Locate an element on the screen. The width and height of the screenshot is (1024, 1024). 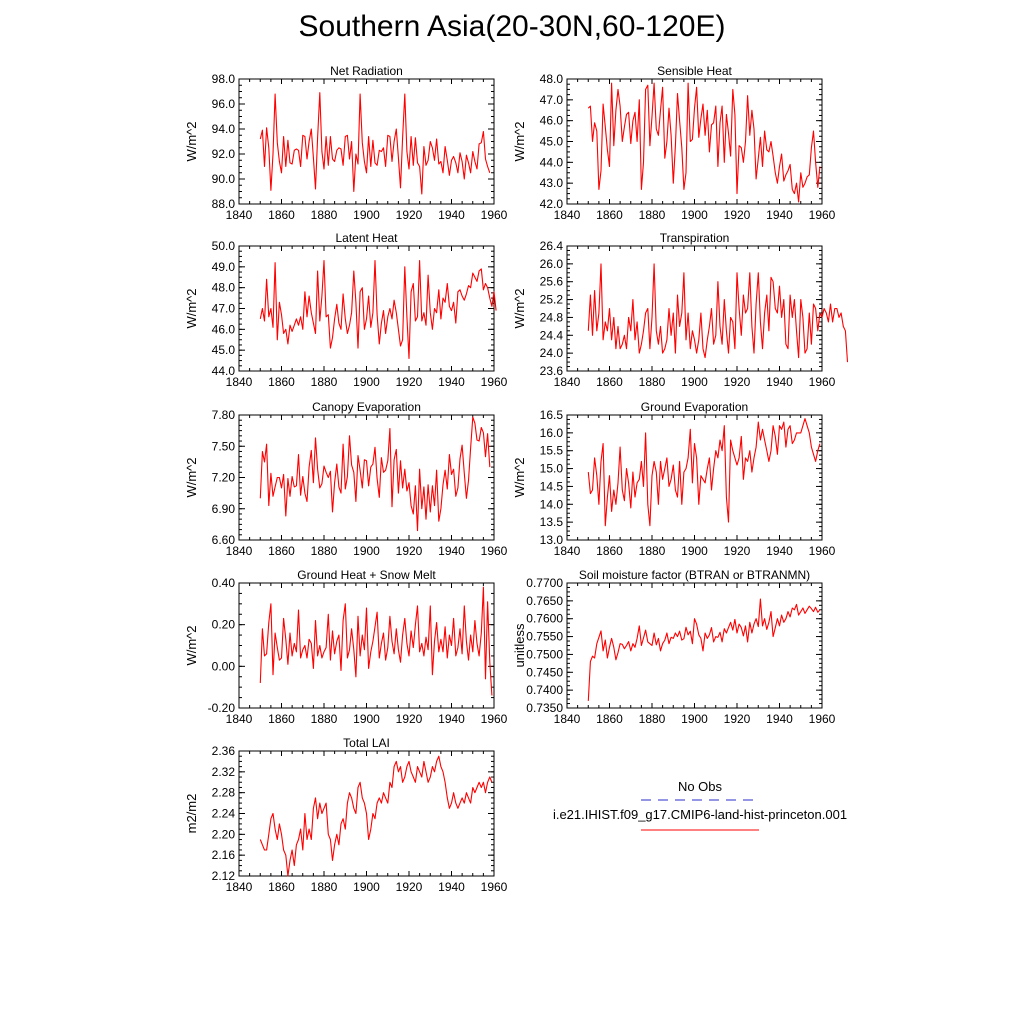
panel-title: Canopy Evaporation is located at coordinates (366, 407).